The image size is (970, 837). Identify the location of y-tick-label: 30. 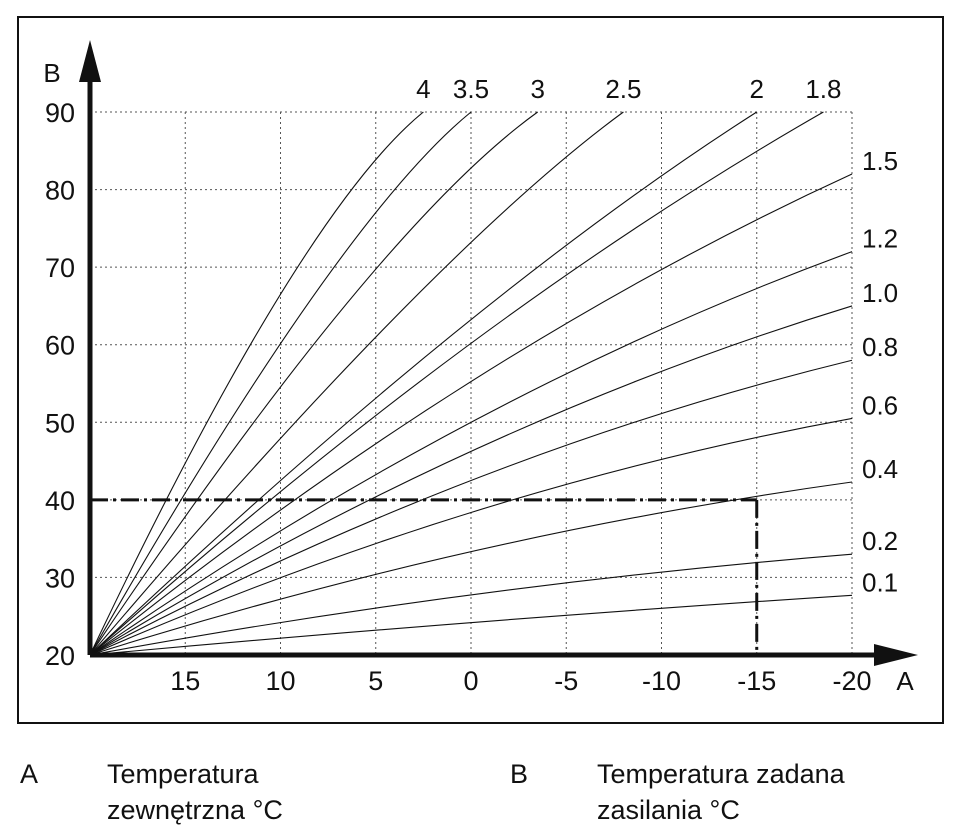
(60, 578).